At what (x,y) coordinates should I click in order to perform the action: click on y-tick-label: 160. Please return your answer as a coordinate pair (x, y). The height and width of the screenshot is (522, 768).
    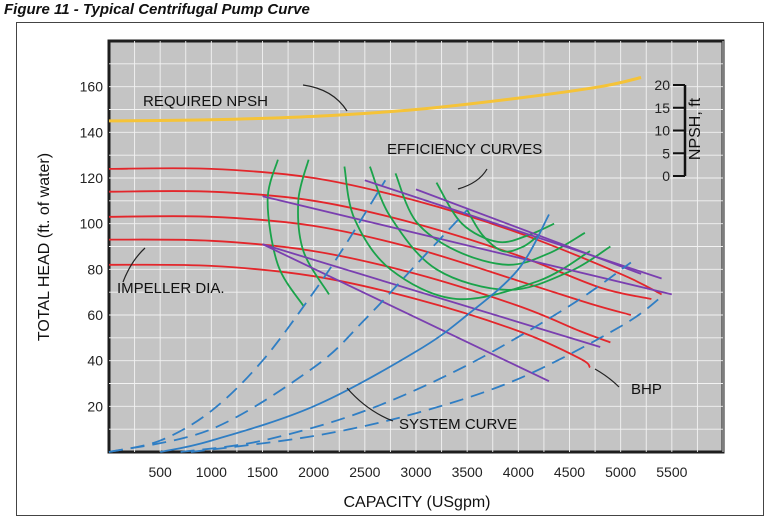
    Looking at the image, I should click on (92, 87).